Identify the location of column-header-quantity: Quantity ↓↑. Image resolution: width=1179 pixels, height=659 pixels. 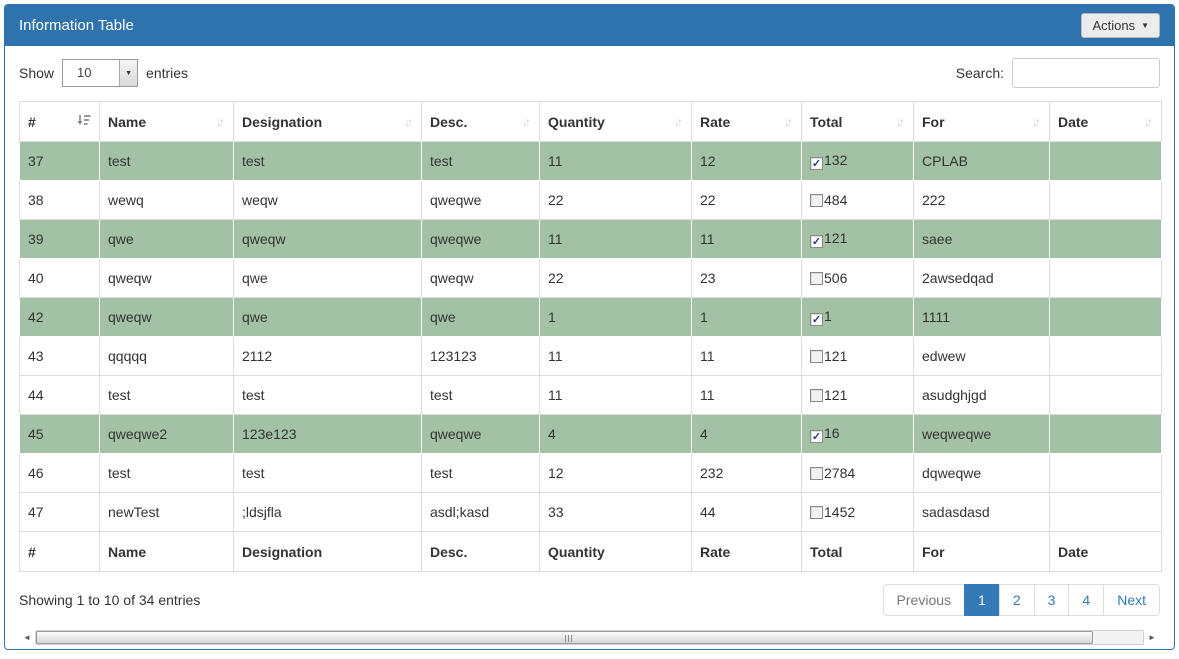
(615, 121).